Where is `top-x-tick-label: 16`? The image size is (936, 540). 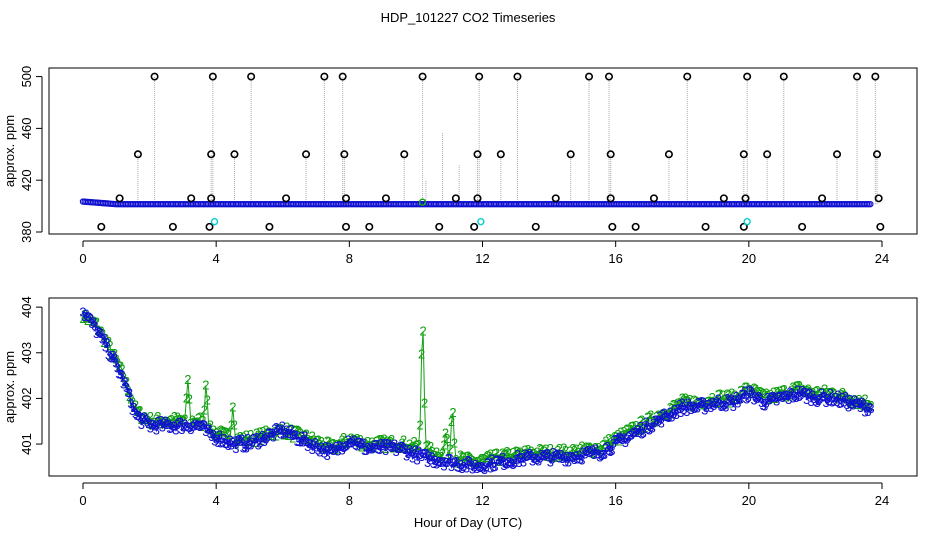 top-x-tick-label: 16 is located at coordinates (615, 258).